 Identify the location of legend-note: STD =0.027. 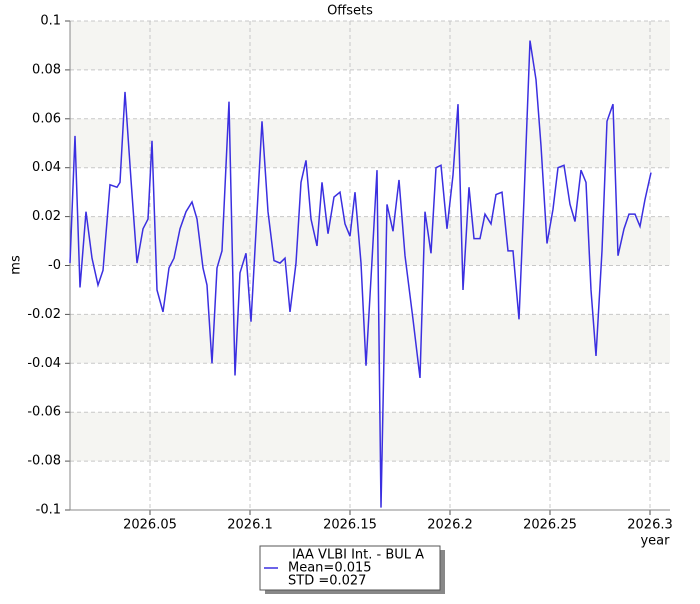
(327, 581).